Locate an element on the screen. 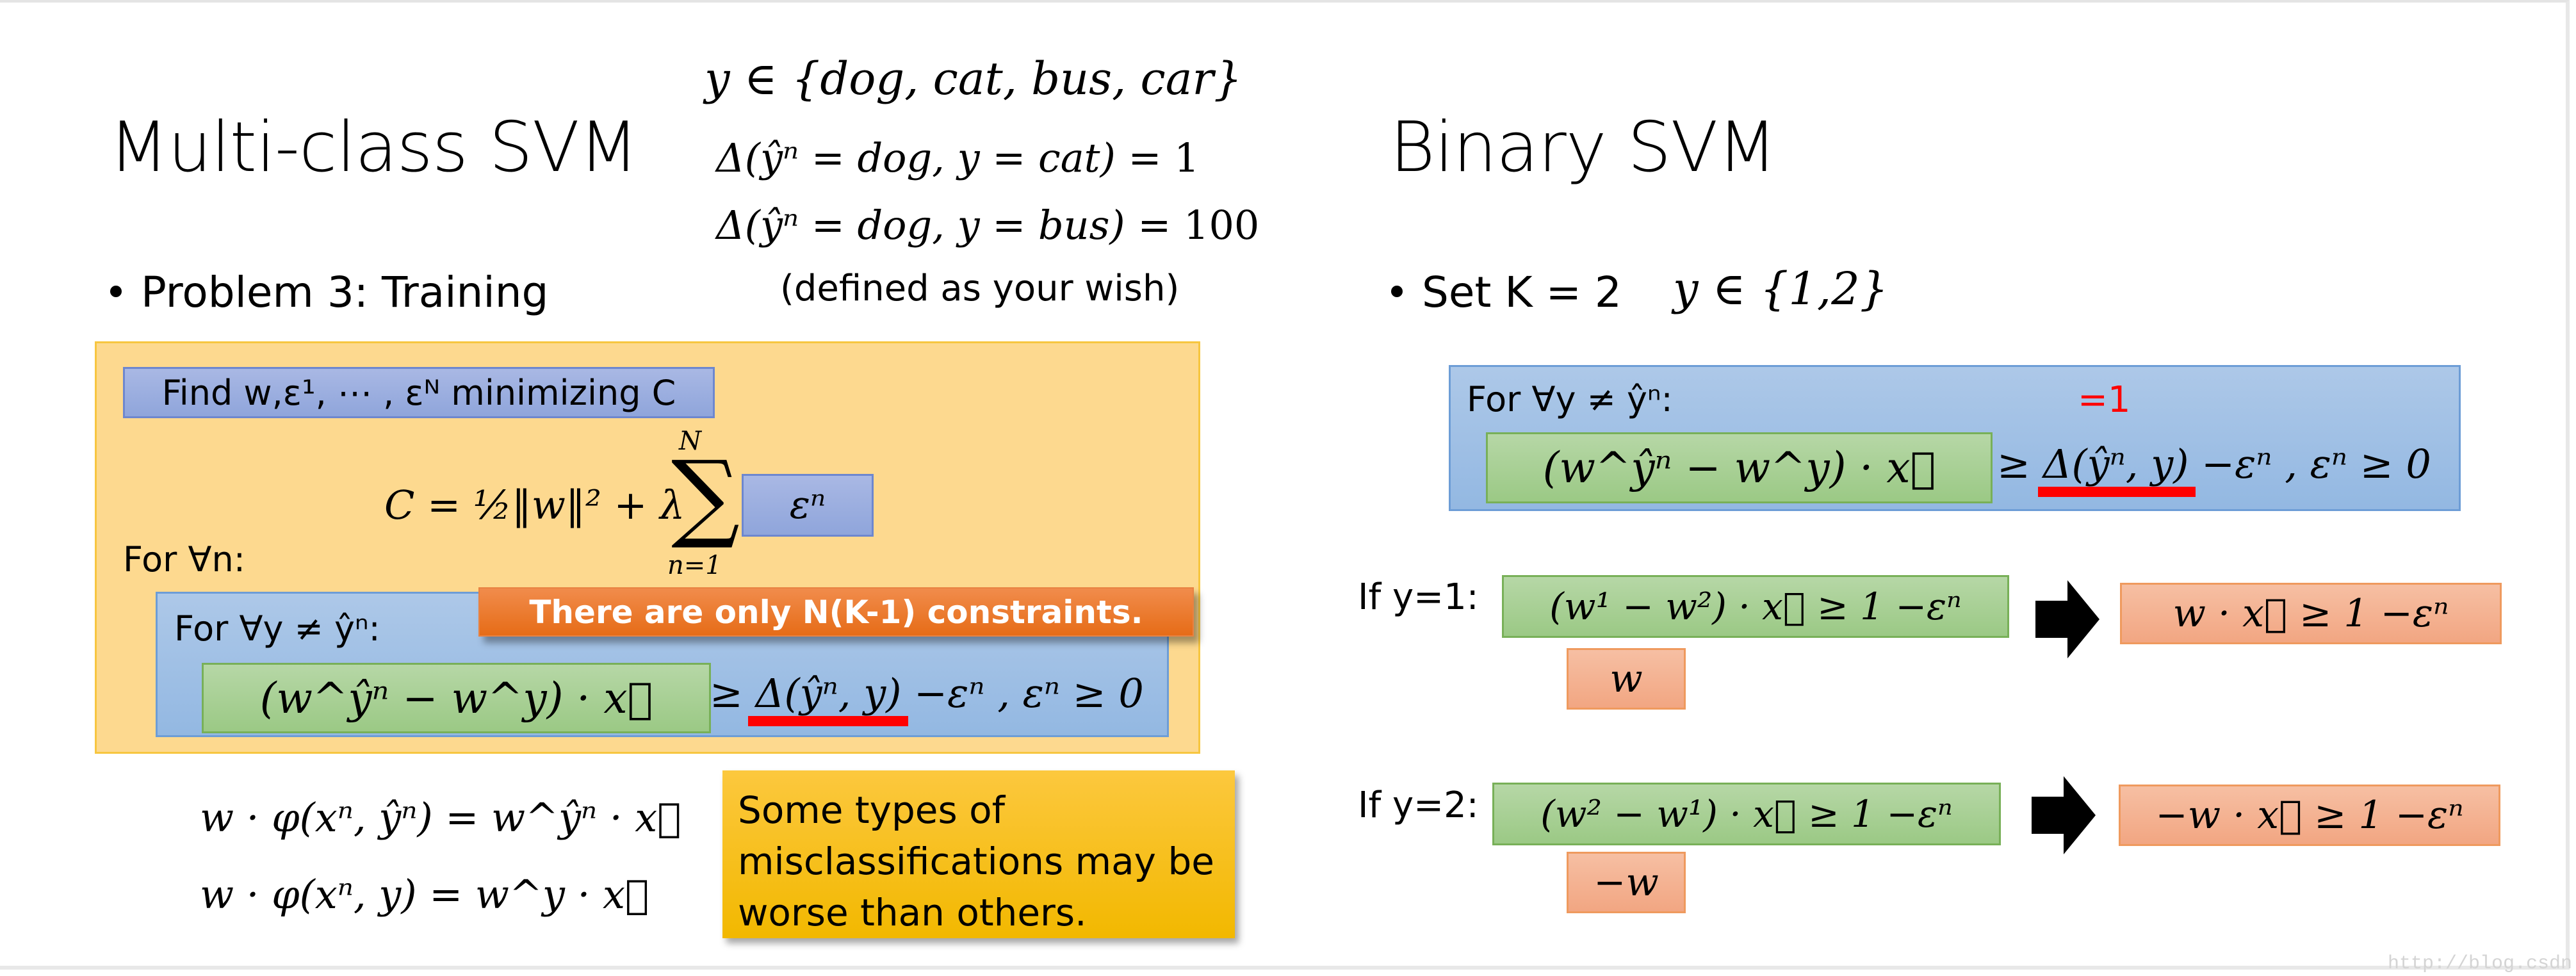 This screenshot has height=976, width=2576. left-title: Multi-class SVM is located at coordinates (374, 148).